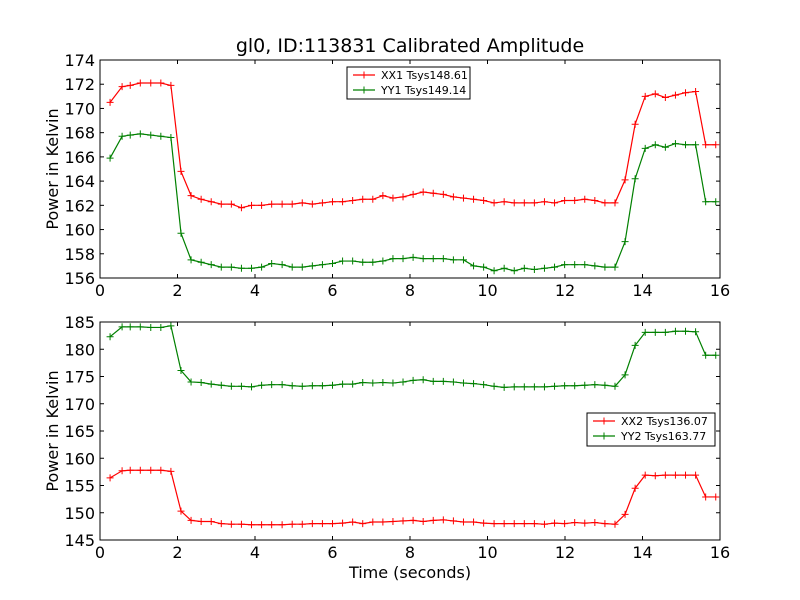 This screenshot has width=800, height=600. What do you see at coordinates (79, 254) in the screenshot?
I see `y-tick-label: 158` at bounding box center [79, 254].